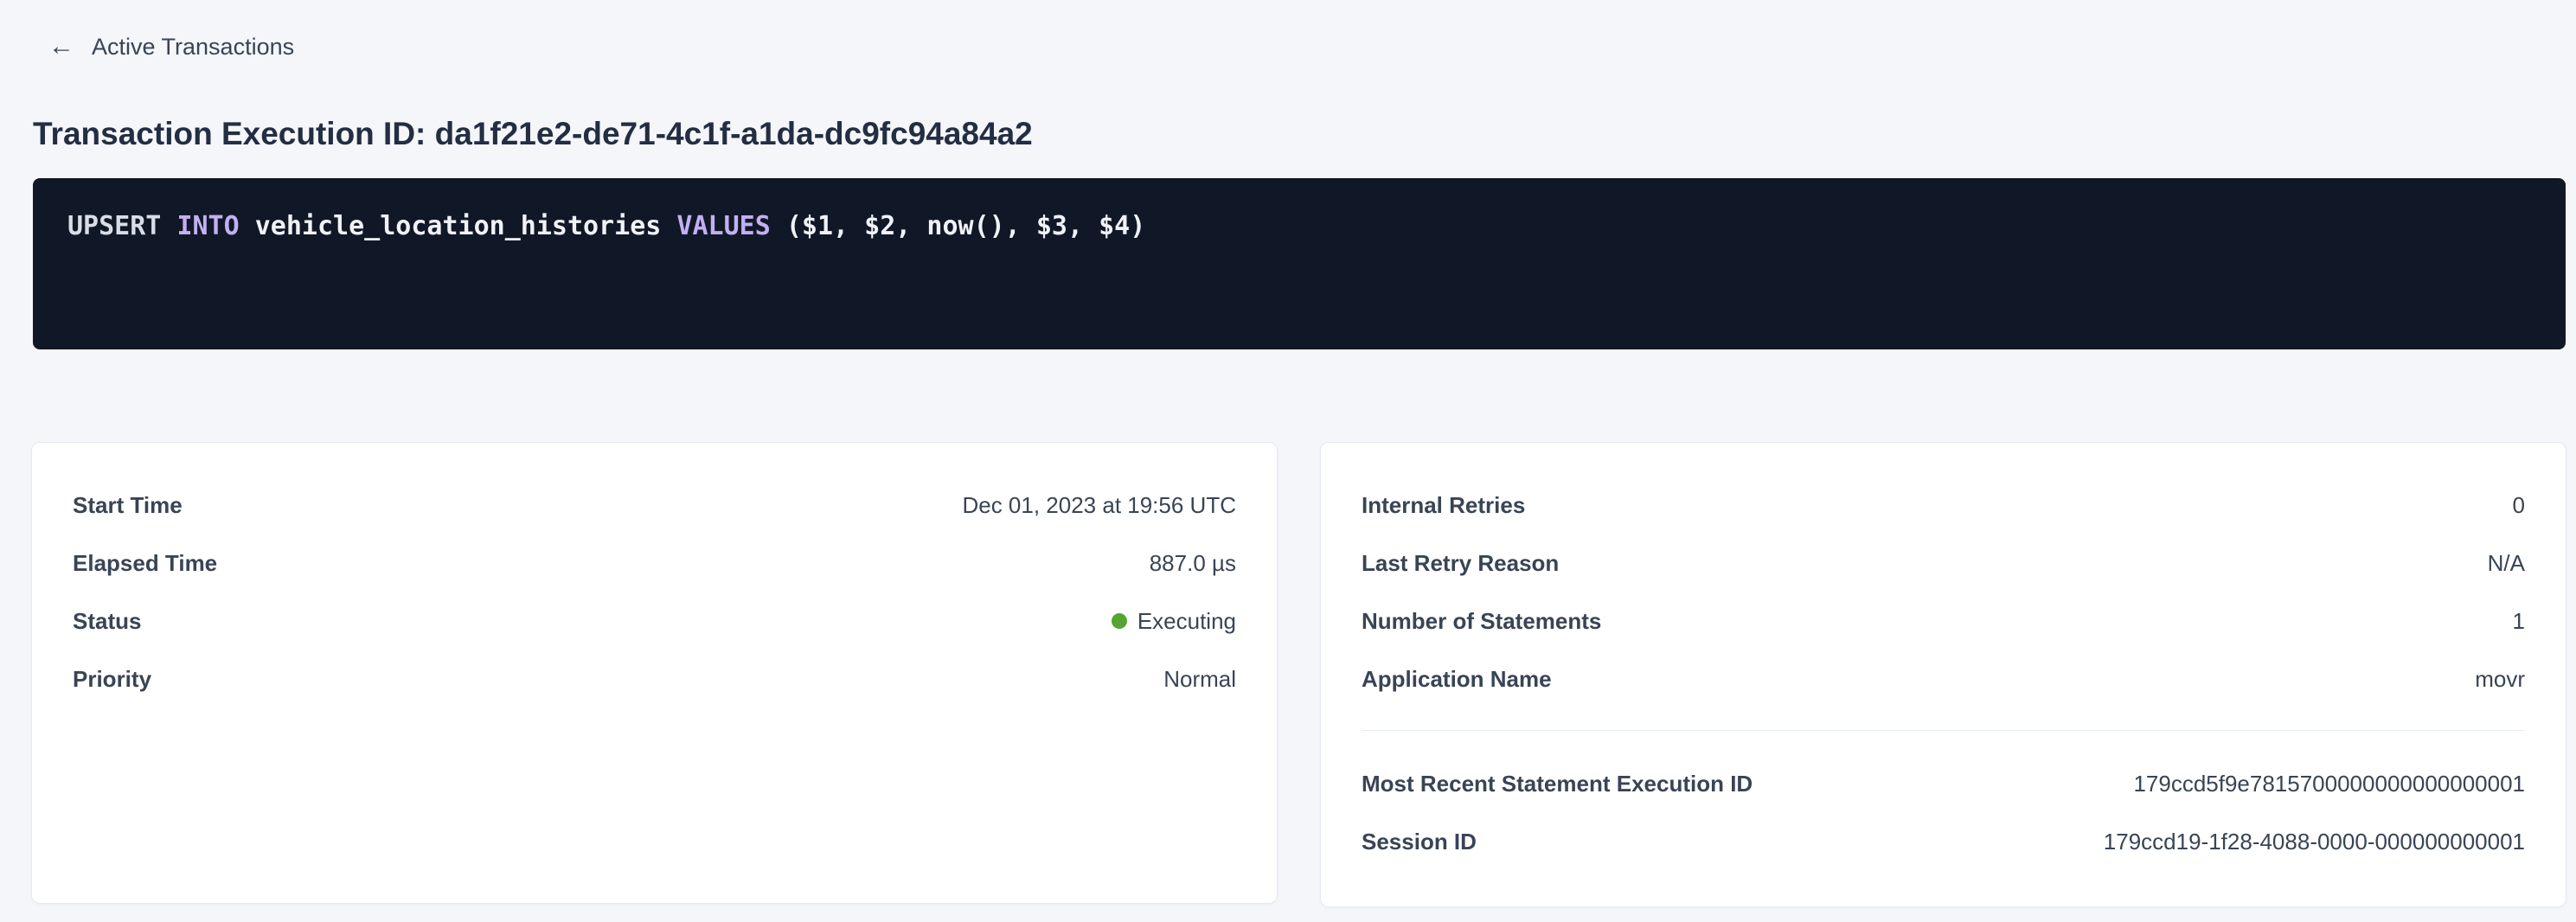  I want to click on row-value: movr, so click(2500, 678).